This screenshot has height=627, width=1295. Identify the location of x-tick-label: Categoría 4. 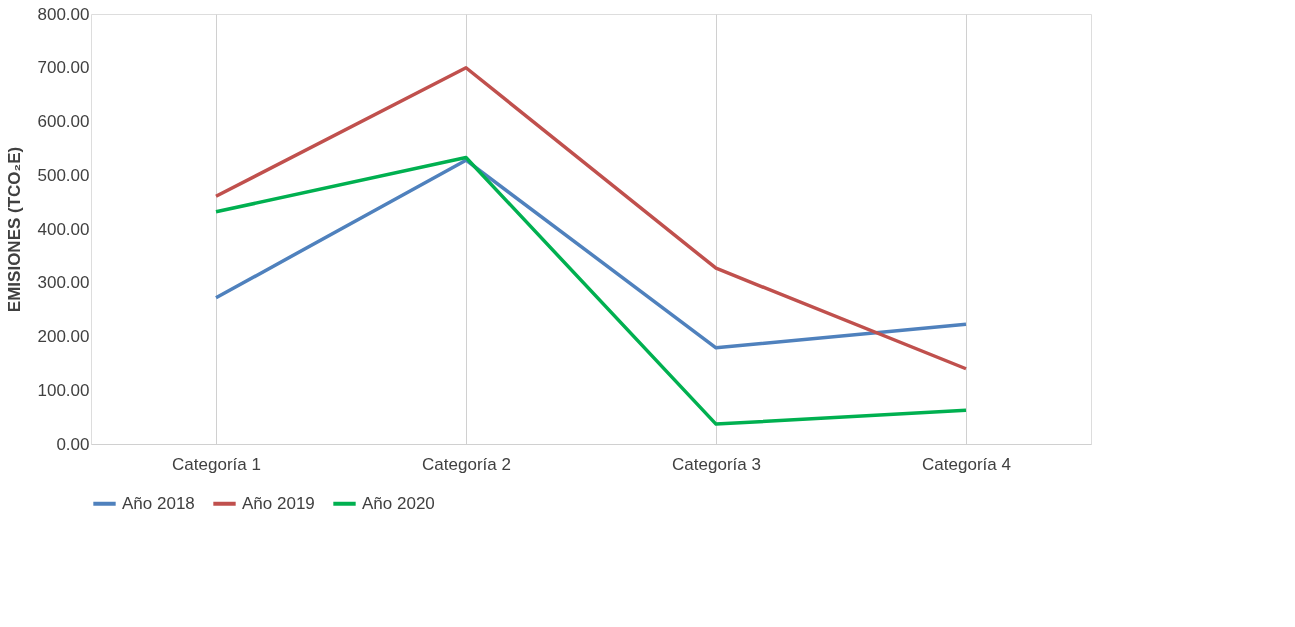
(966, 464).